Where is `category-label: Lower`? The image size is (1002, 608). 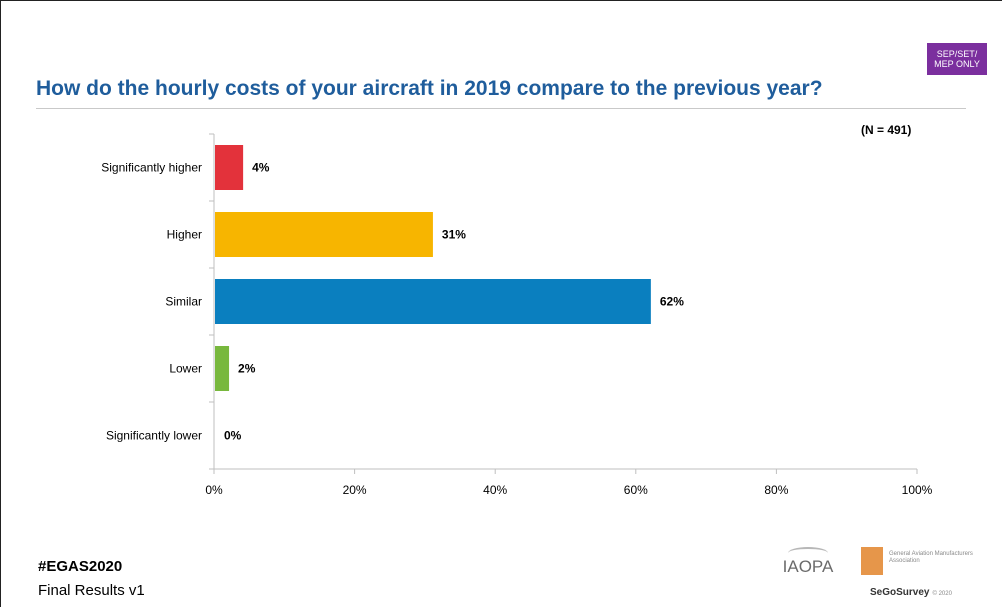
category-label: Lower is located at coordinates (185, 369).